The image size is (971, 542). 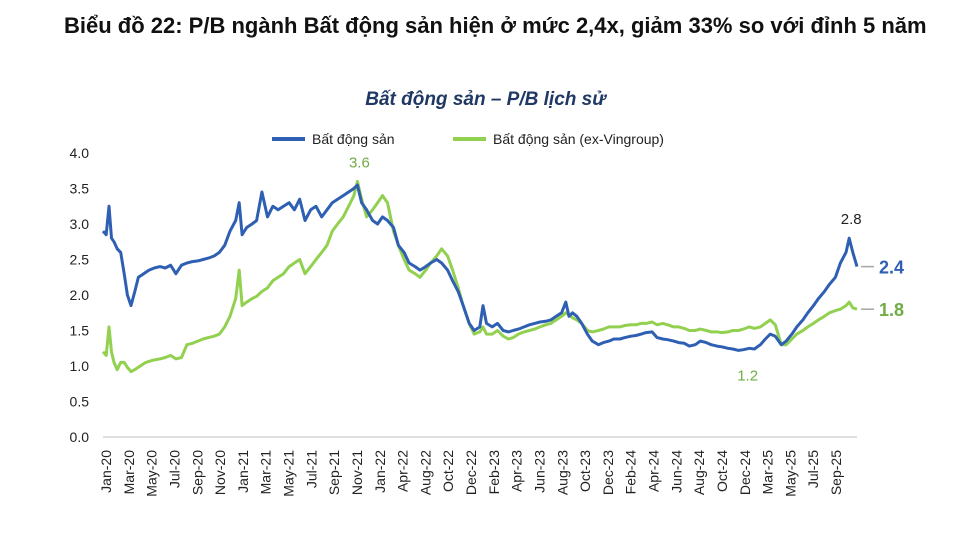 What do you see at coordinates (745, 472) in the screenshot?
I see `x-tick-label: Dec-24` at bounding box center [745, 472].